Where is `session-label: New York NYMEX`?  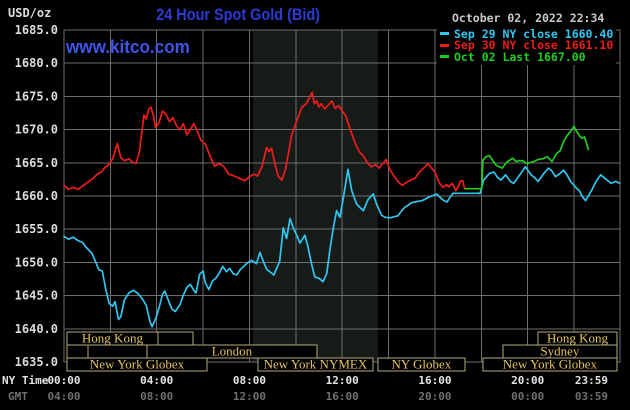
session-label: New York NYMEX is located at coordinates (316, 364).